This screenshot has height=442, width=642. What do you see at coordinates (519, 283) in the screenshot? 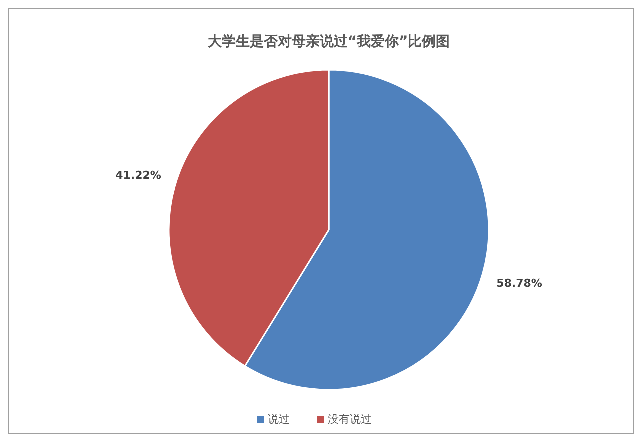
I see `data-label: 58.78%` at bounding box center [519, 283].